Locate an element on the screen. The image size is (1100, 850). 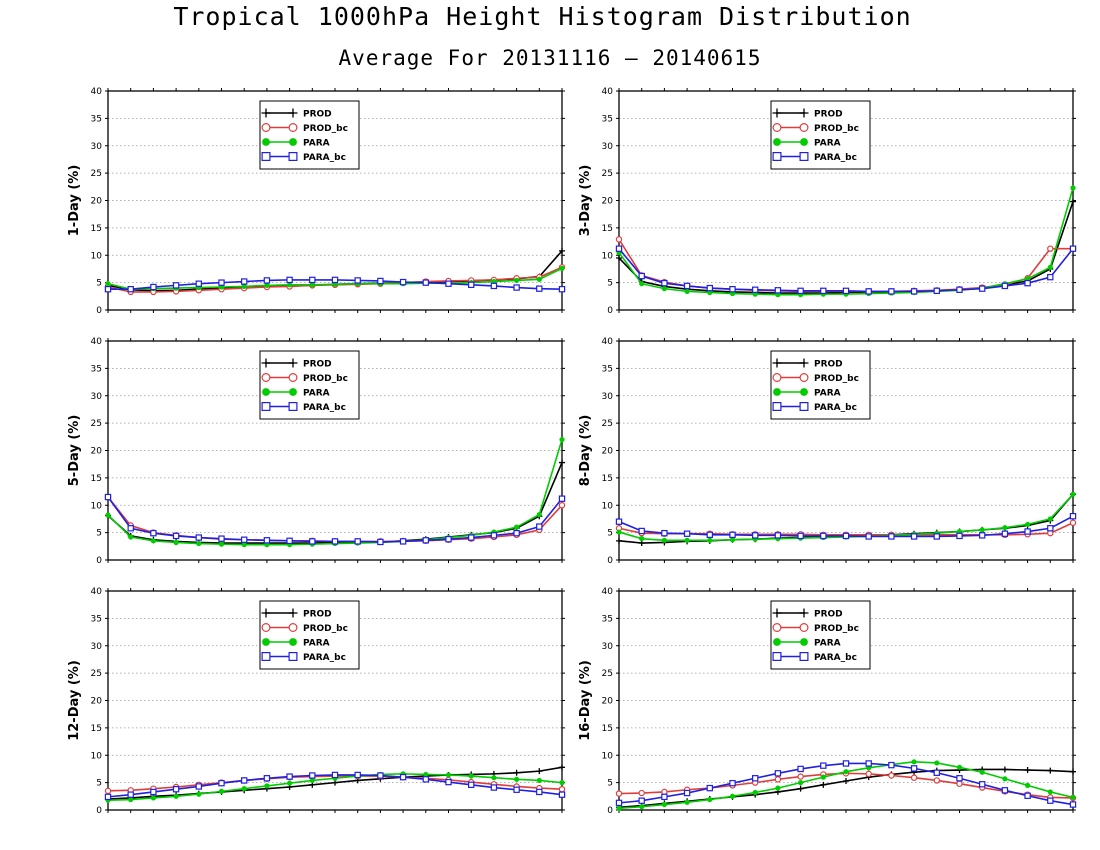
legend: PROD PROD_bc PARA PARA_bc is located at coordinates (309, 635).